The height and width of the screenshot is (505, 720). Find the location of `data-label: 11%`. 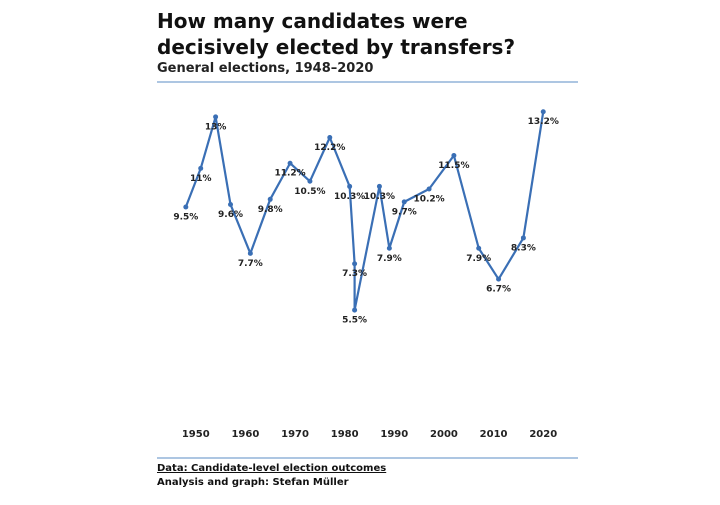

data-label: 11% is located at coordinates (201, 179).